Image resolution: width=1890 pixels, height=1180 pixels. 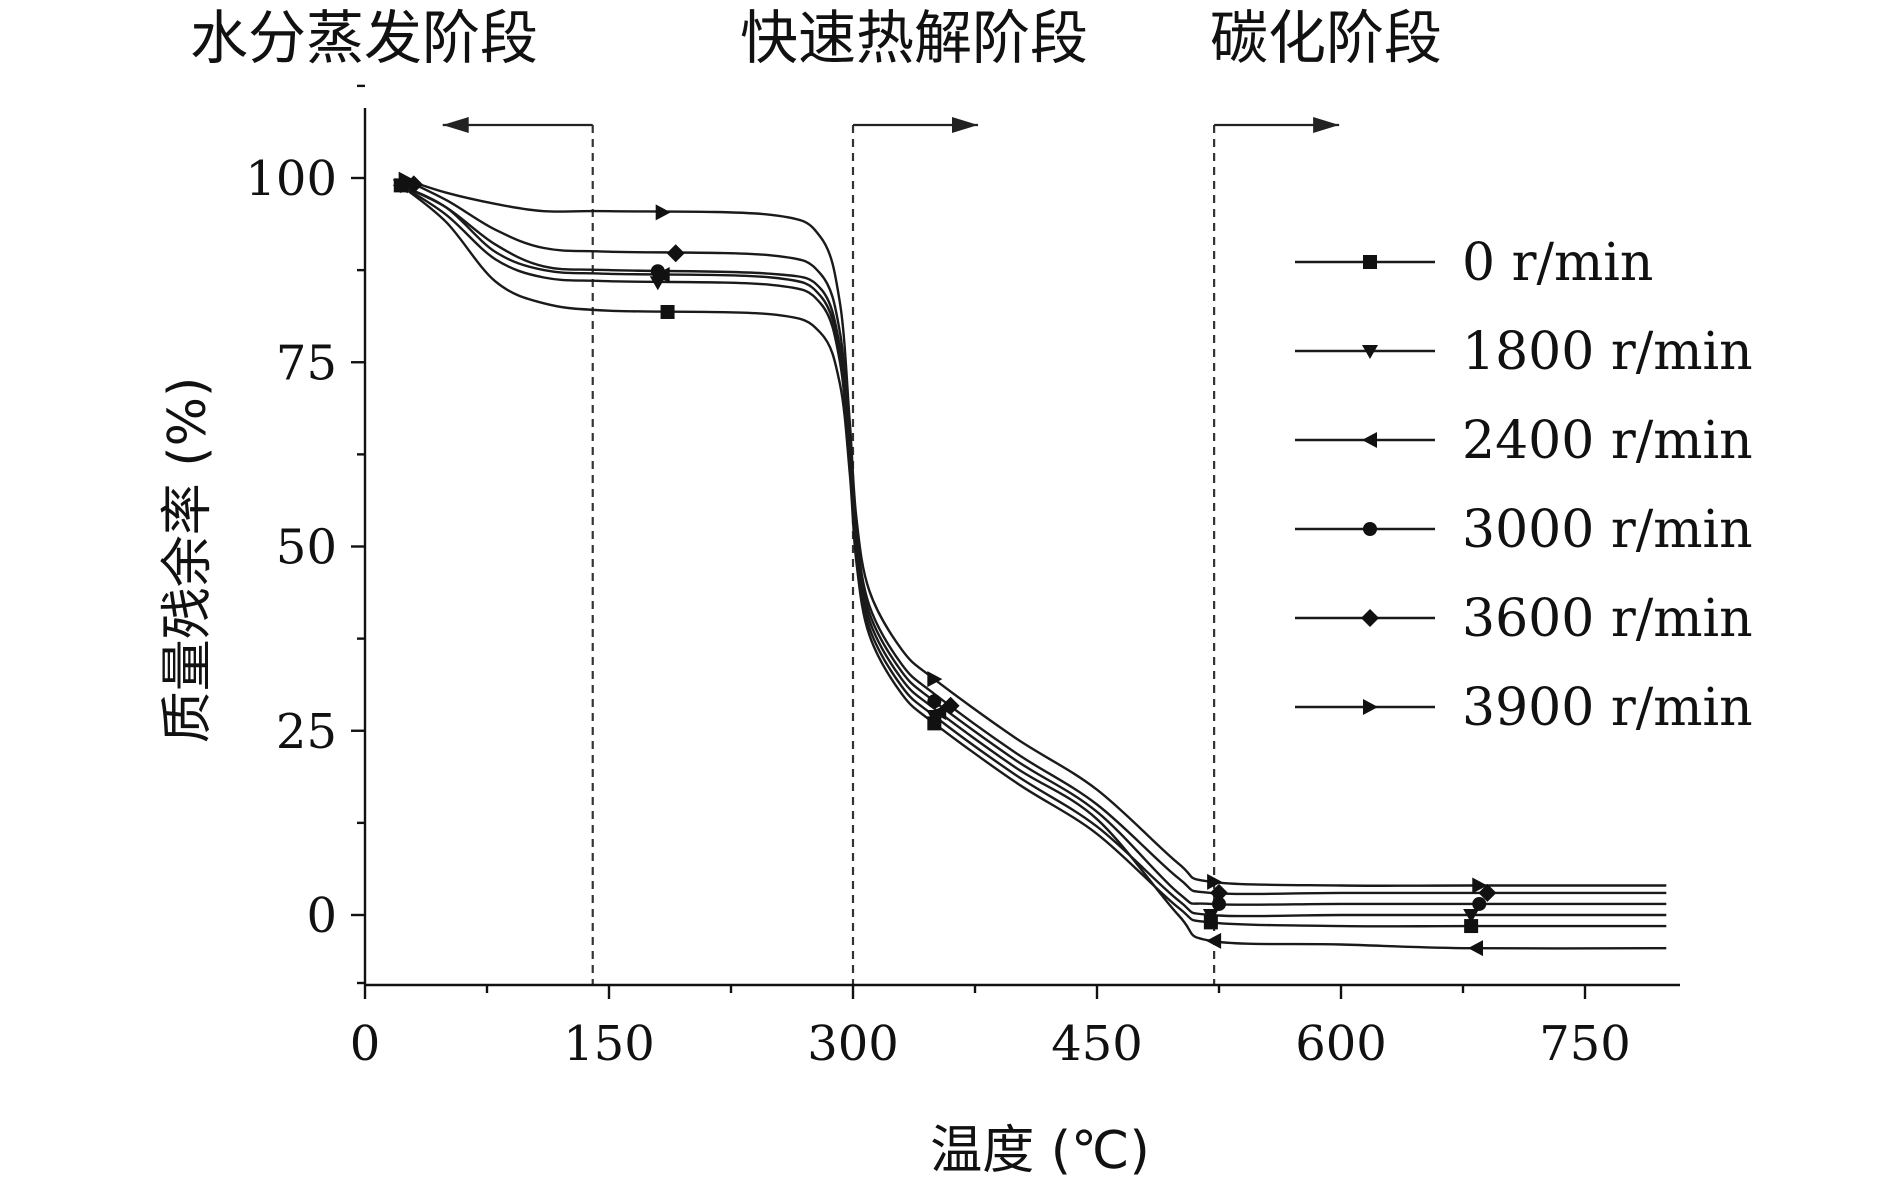 I want to click on y-tick-label: 100, so click(x=291, y=179).